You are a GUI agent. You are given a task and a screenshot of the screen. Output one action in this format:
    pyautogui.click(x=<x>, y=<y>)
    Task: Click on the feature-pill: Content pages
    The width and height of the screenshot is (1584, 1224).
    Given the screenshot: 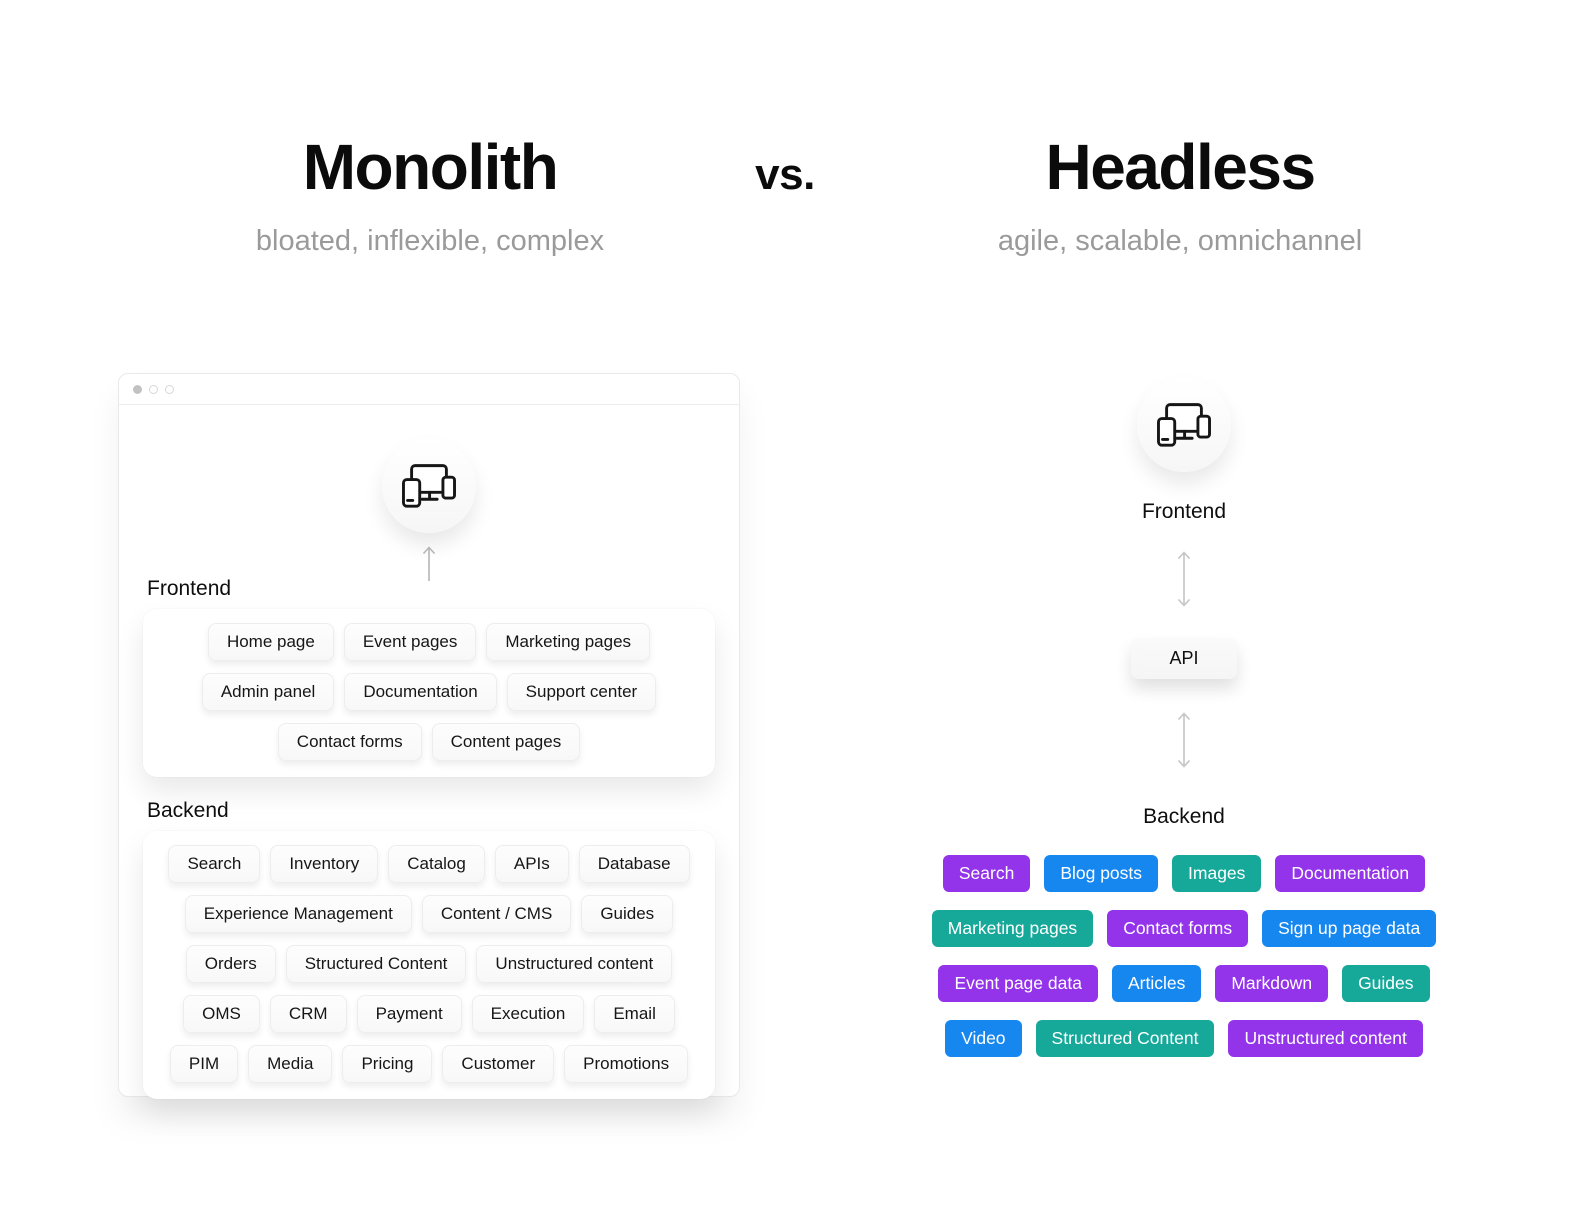 What is the action you would take?
    pyautogui.click(x=506, y=742)
    